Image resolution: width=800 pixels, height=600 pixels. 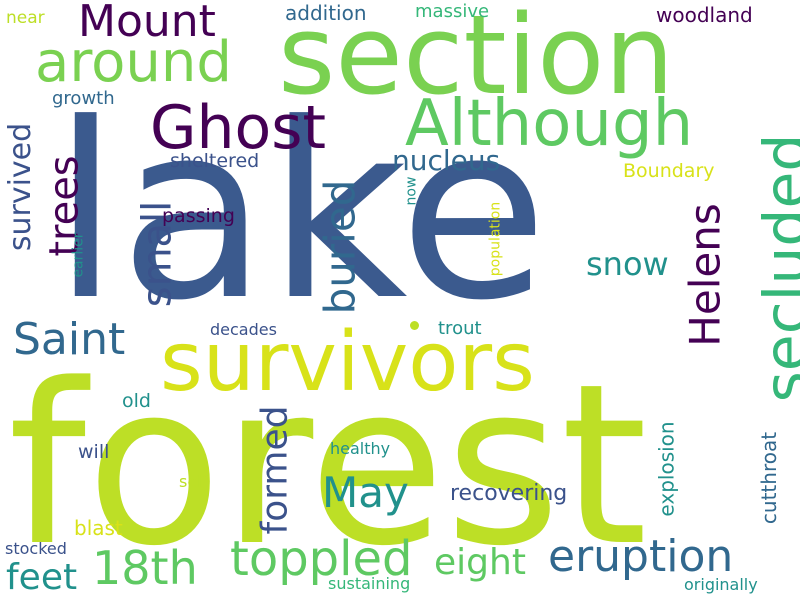 What do you see at coordinates (136, 401) in the screenshot?
I see `word-old: old` at bounding box center [136, 401].